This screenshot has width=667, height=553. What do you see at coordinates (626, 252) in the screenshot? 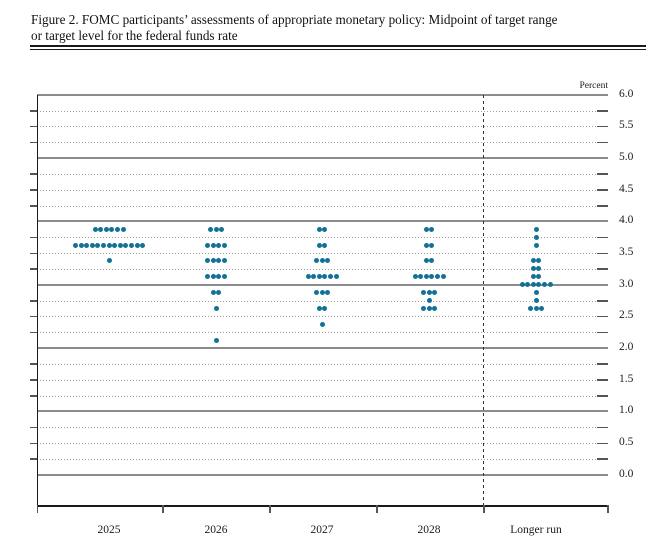
I see `y-axis-label: 3.5` at bounding box center [626, 252].